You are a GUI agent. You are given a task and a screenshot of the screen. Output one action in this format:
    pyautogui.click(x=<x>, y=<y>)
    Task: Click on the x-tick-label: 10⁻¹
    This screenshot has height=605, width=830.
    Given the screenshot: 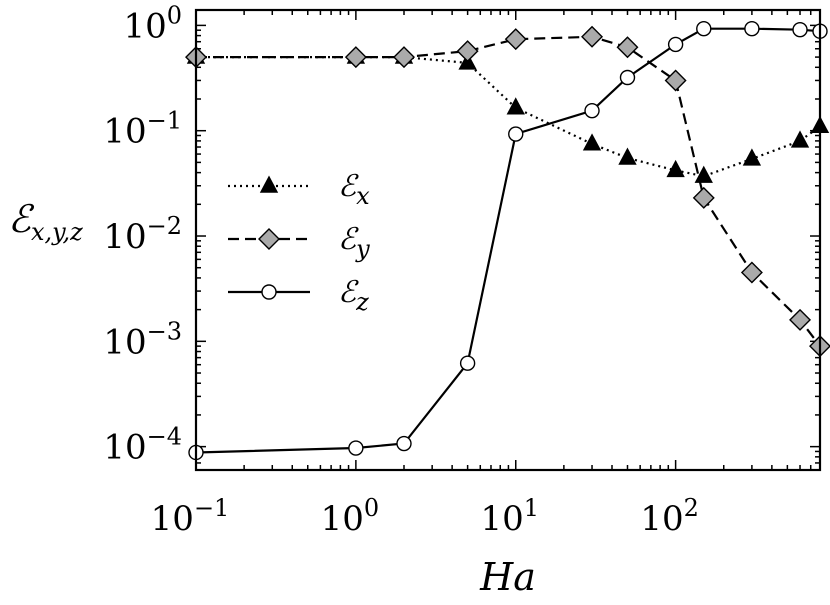 What is the action you would take?
    pyautogui.click(x=190, y=516)
    